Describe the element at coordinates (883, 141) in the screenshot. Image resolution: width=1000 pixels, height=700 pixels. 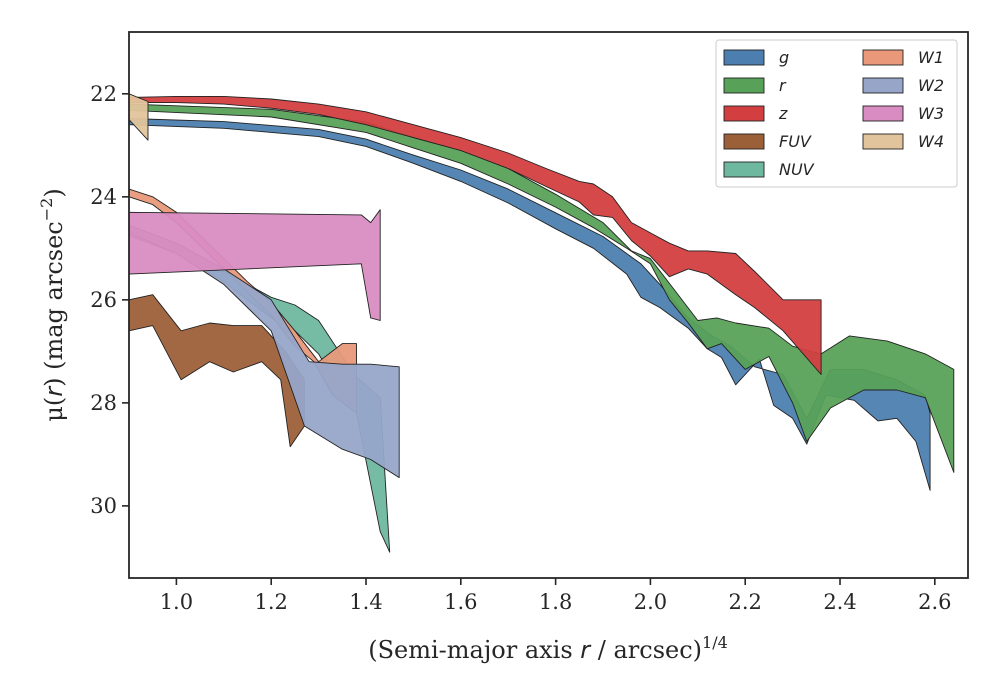
I see `legend-swatch-w4` at that location.